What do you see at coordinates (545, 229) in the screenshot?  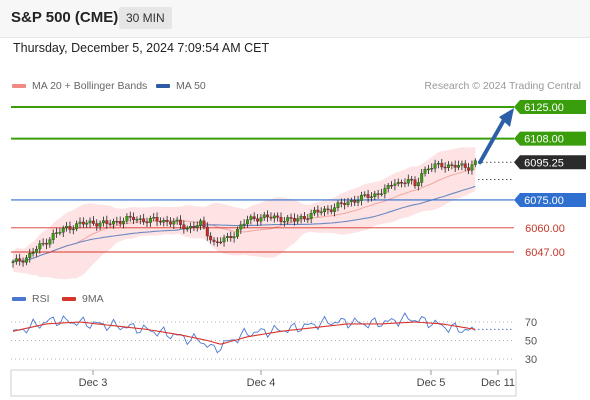 I see `support-label: 6060.00` at bounding box center [545, 229].